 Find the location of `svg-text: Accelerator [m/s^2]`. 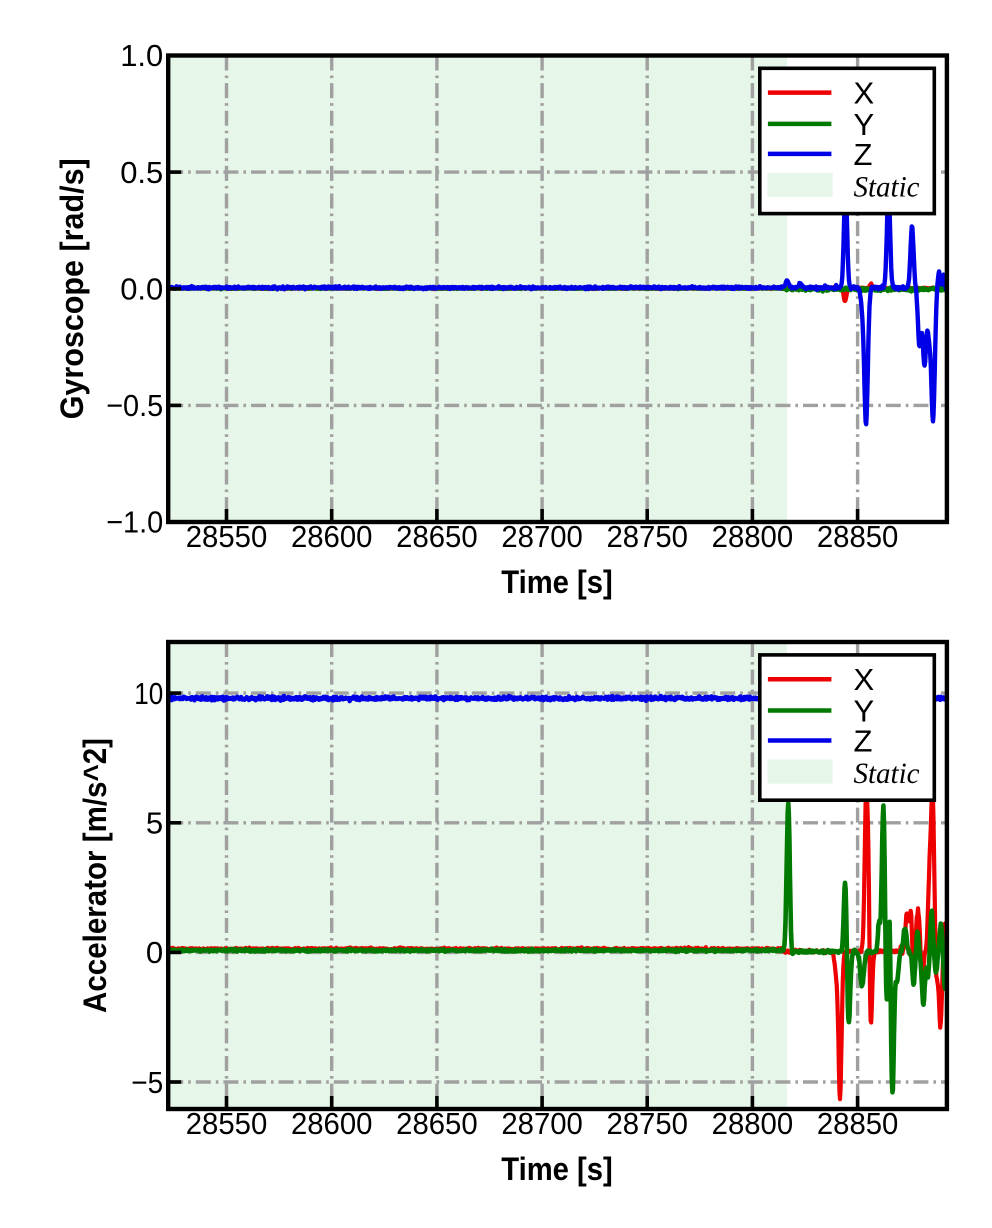

svg-text: Accelerator [m/s^2] is located at coordinates (95, 875).